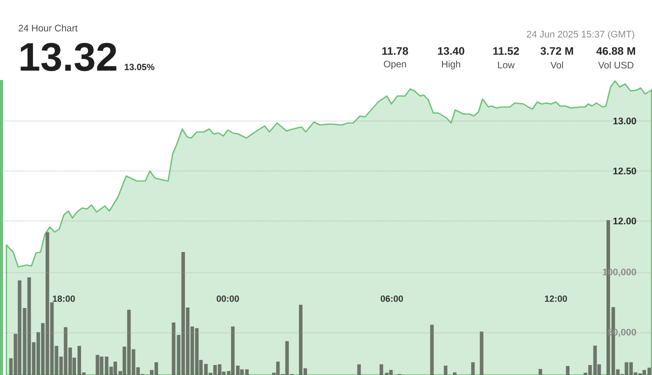 This screenshot has height=375, width=652. I want to click on text: 11.78, so click(395, 51).